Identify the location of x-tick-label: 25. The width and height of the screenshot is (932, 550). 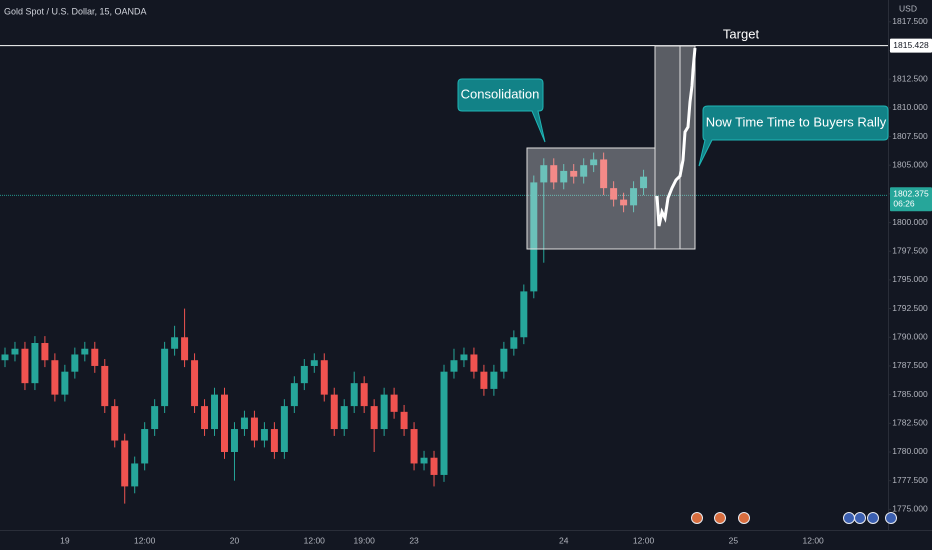
(734, 540).